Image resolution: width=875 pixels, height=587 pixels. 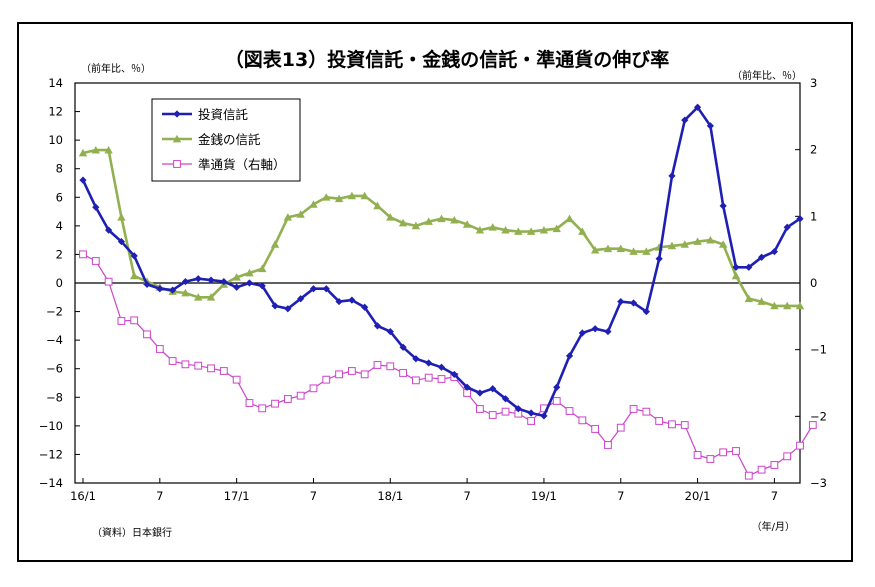 I want to click on left-tick-label: 14, so click(x=55, y=83).